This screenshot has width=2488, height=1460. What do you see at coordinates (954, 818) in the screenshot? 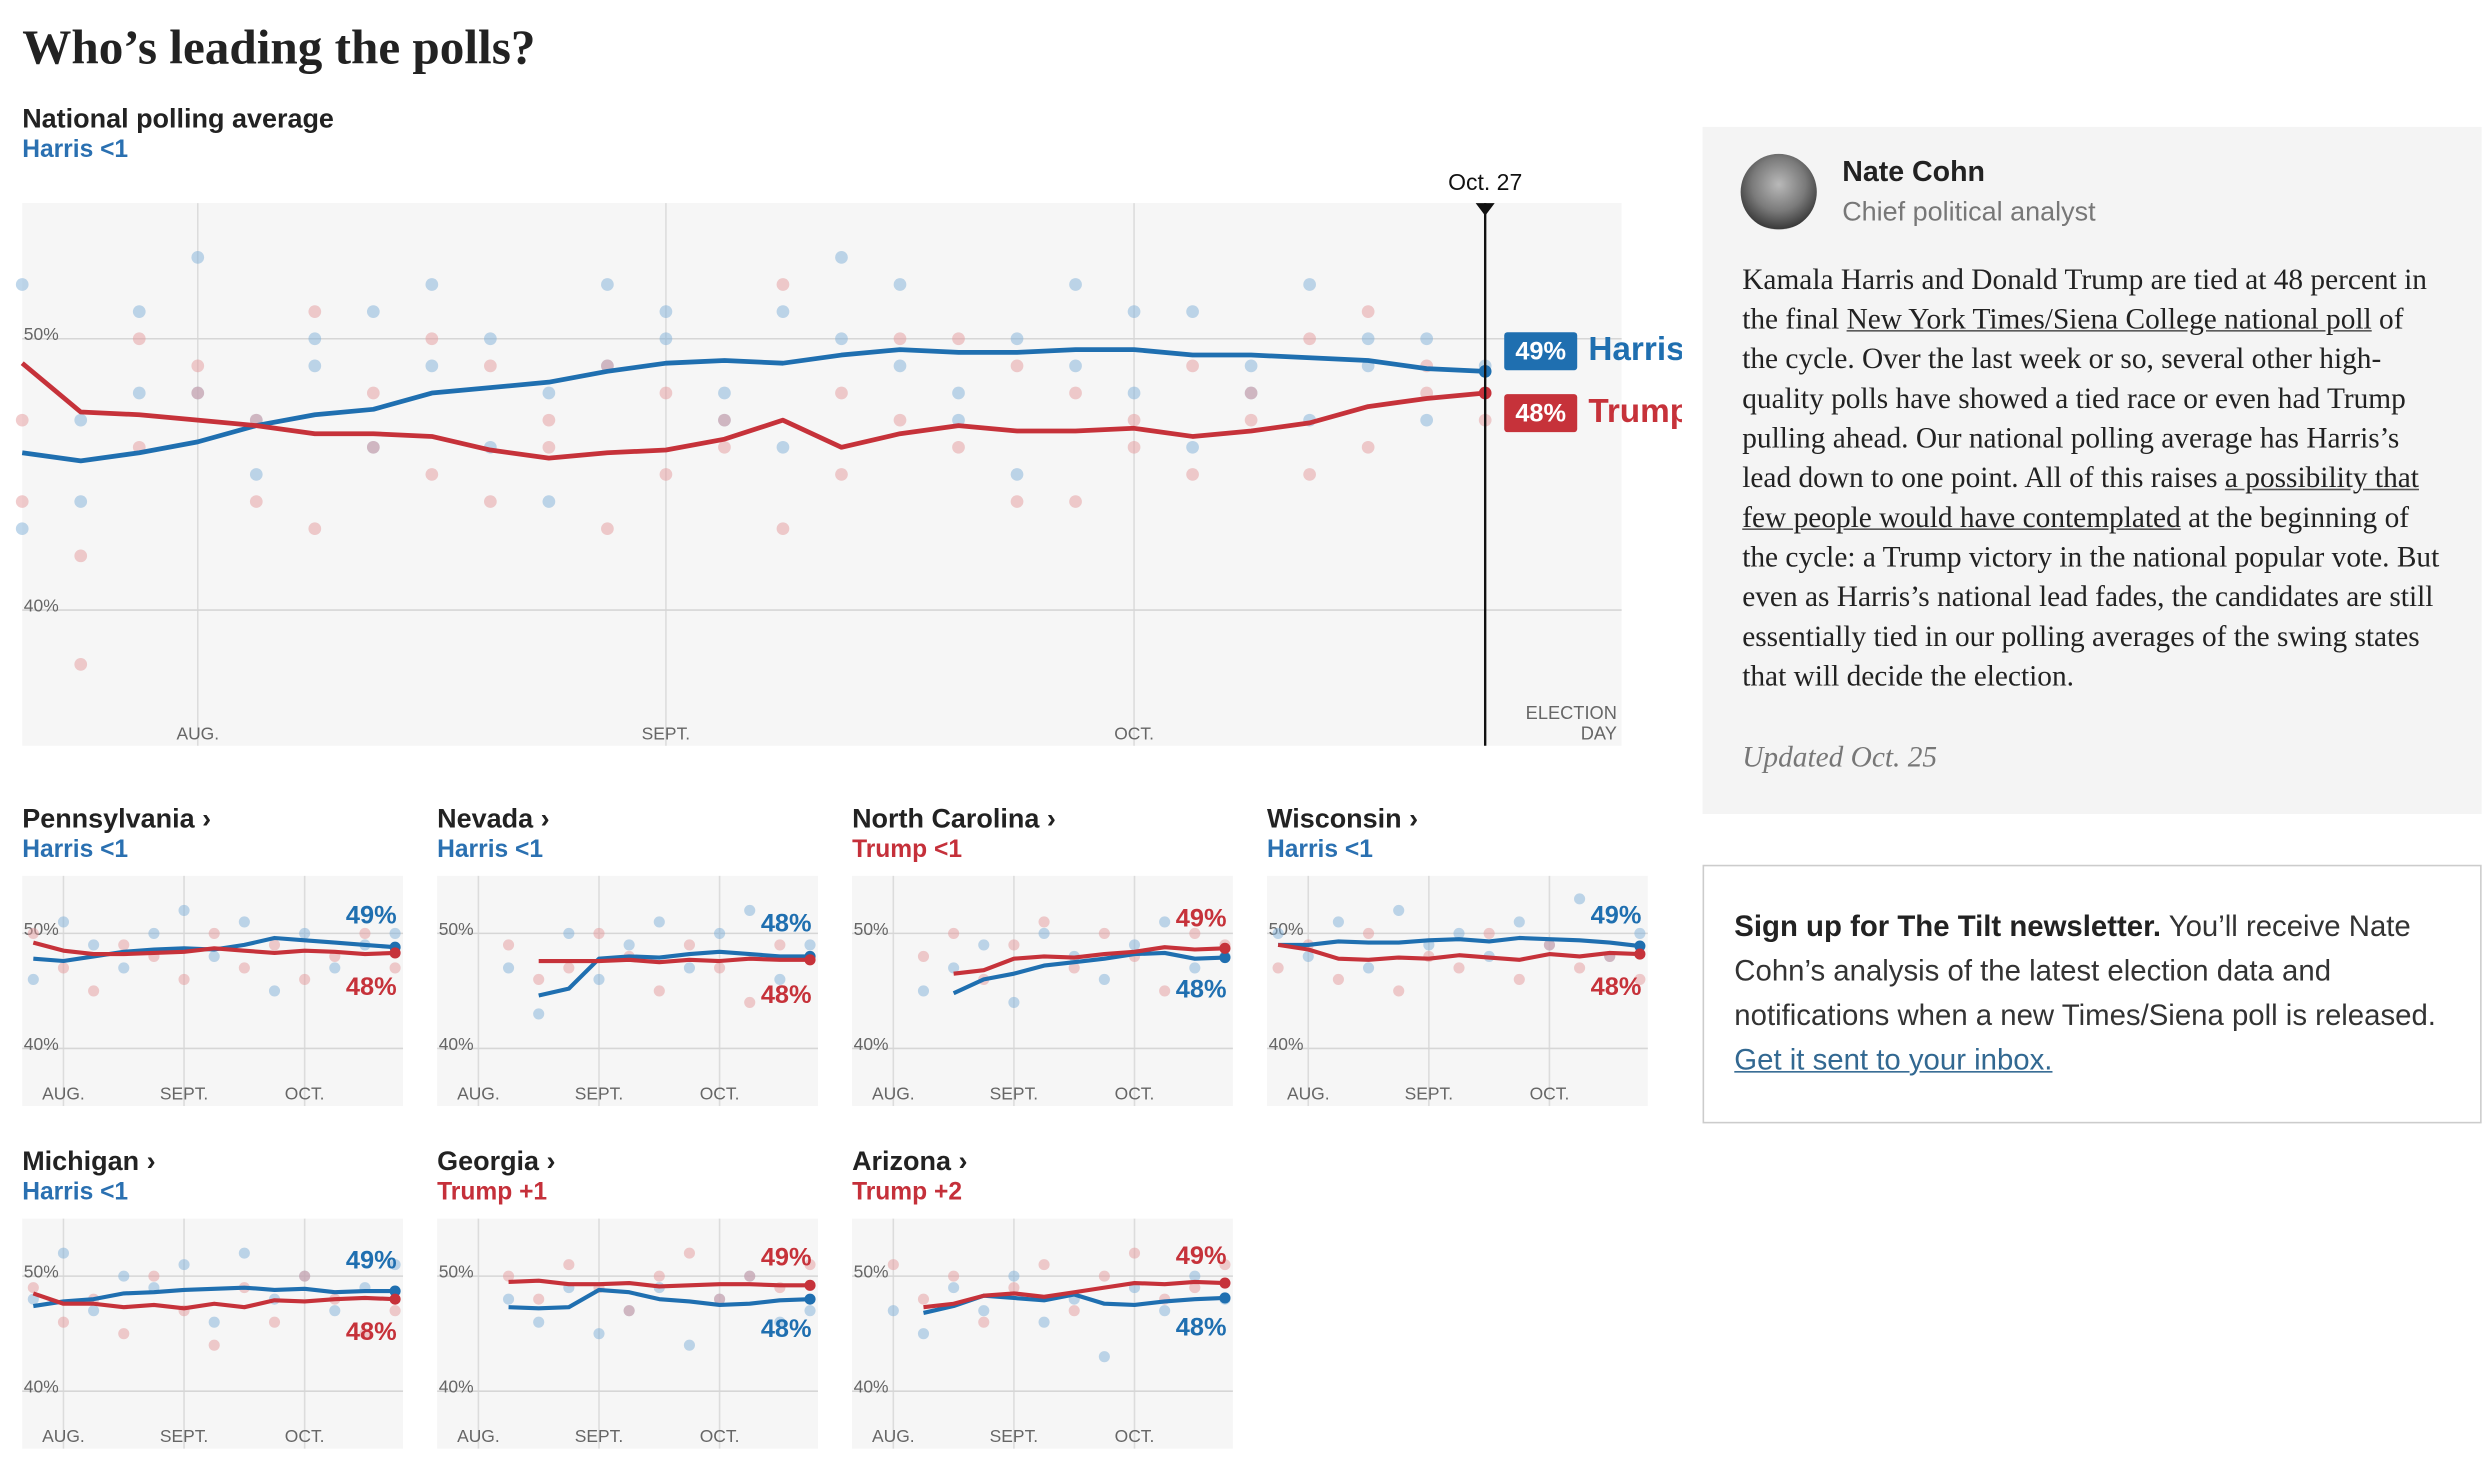
I see `chart-title: North Carolina ›` at bounding box center [954, 818].